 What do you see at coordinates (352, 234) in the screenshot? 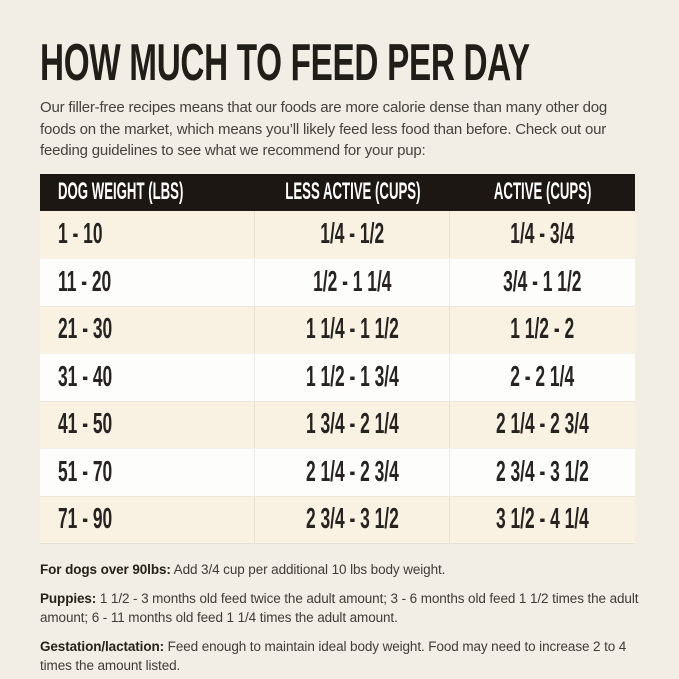
I see `cell-less-active: 1/4 - 1/2` at bounding box center [352, 234].